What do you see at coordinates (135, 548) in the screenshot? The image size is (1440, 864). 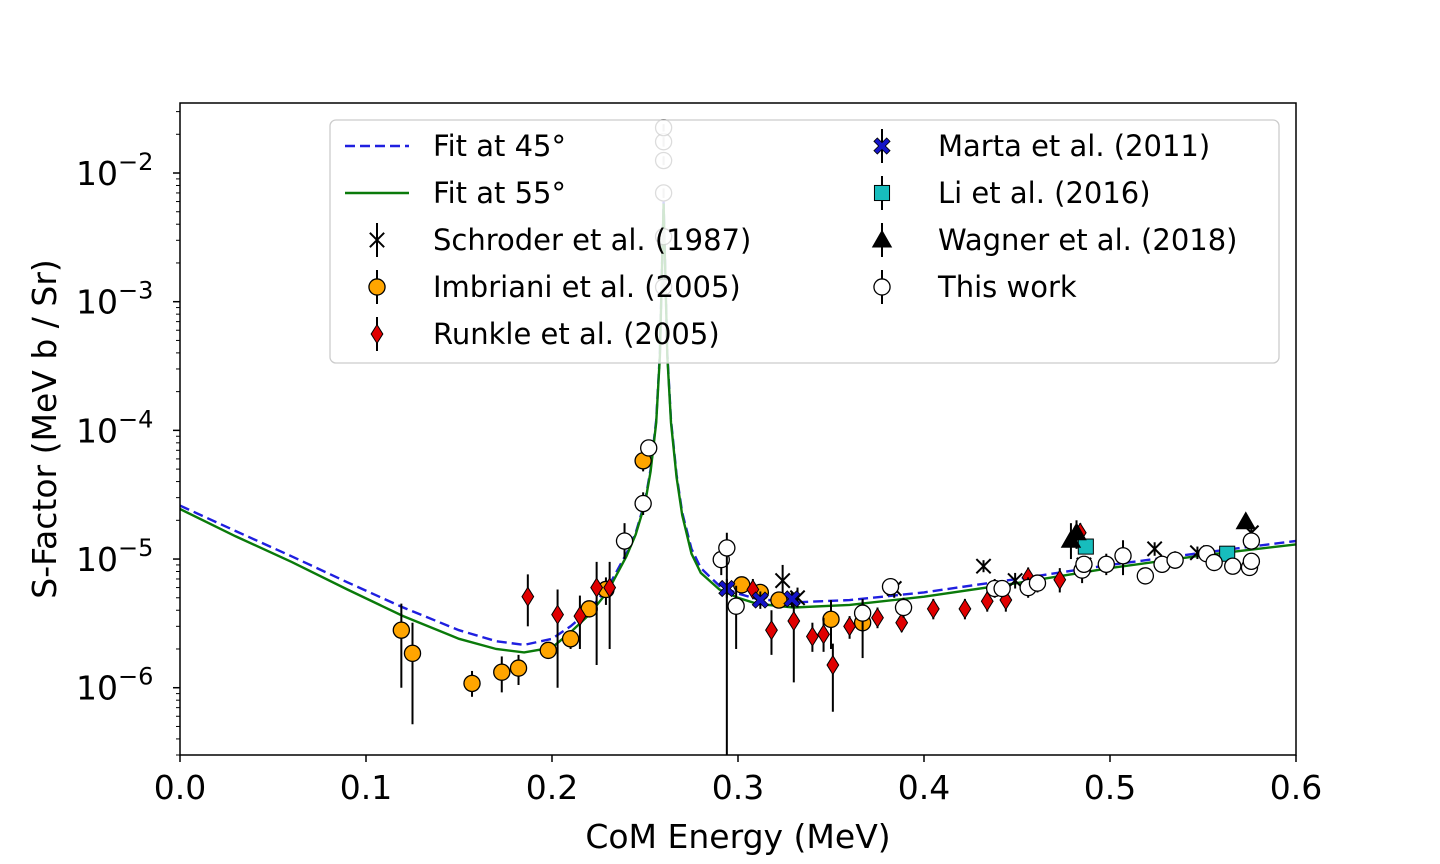 I see `y-tick-exponent: −5` at bounding box center [135, 548].